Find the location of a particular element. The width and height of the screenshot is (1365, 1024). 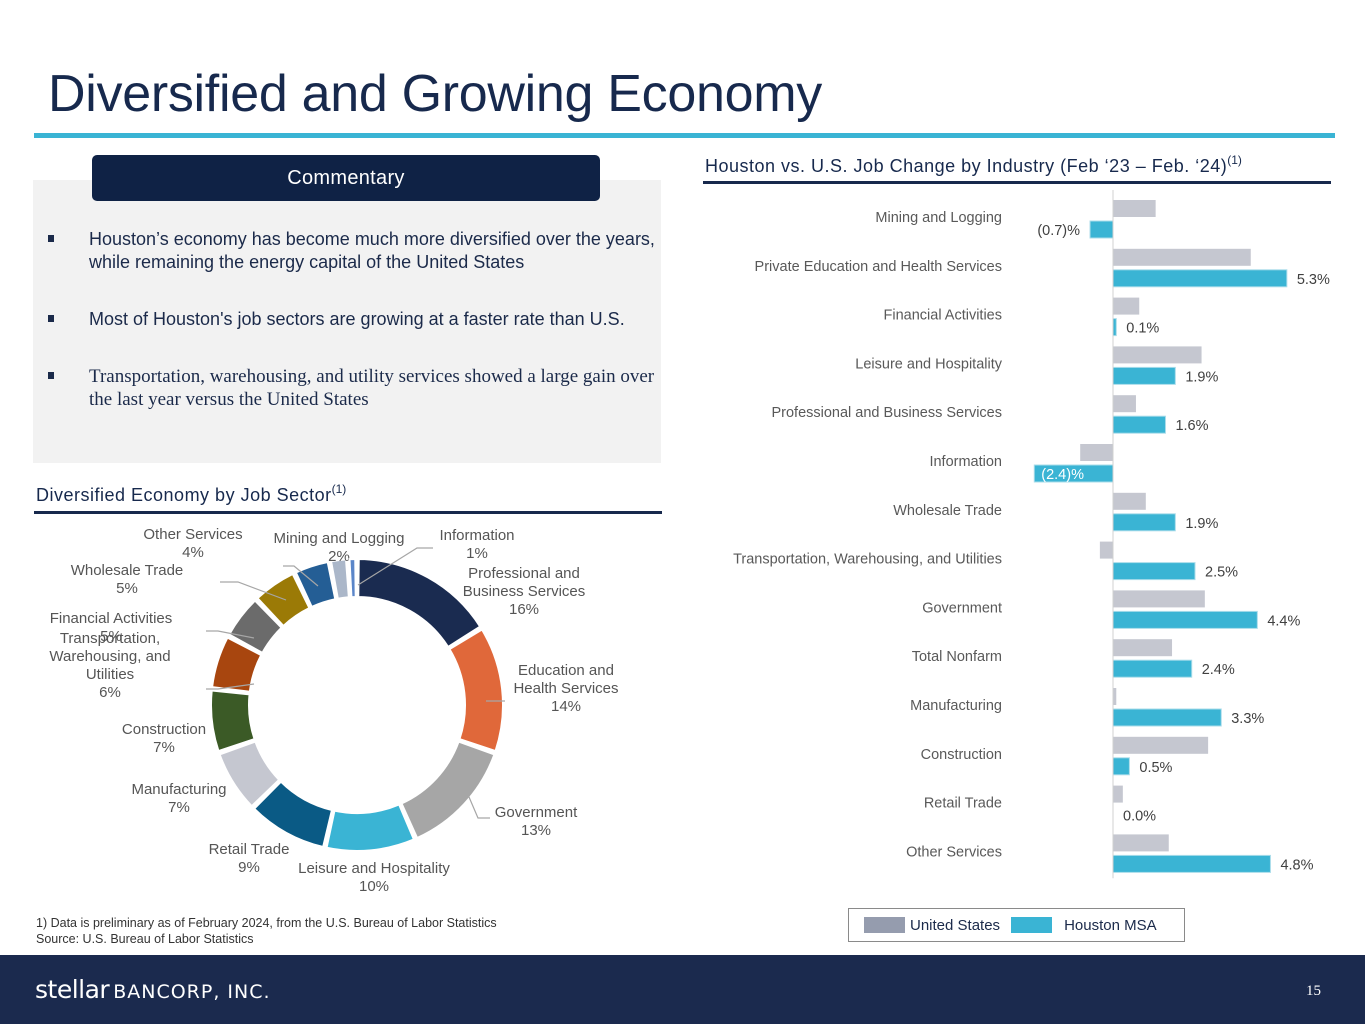

legend-item-houston: Houston MSA is located at coordinates (1084, 925).